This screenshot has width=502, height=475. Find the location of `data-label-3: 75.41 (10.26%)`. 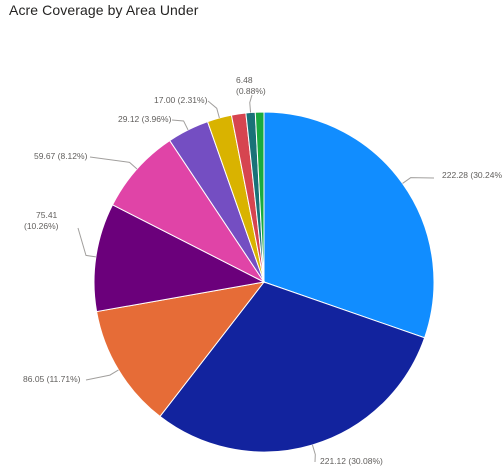

data-label-3: 75.41 (10.26%) is located at coordinates (41, 220).